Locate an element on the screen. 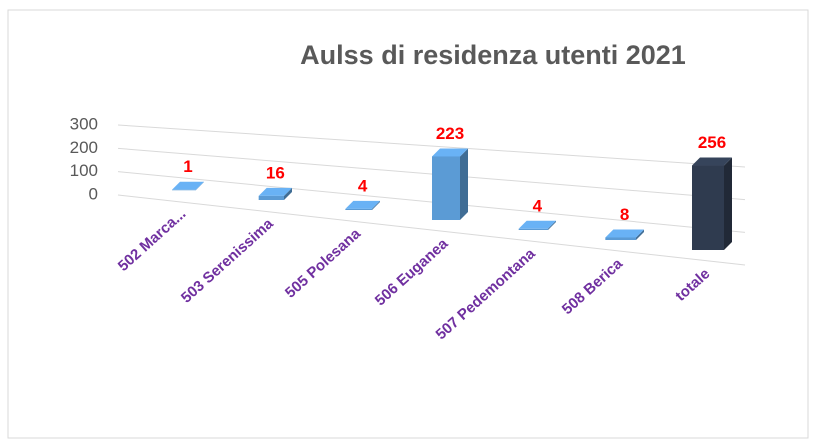 Image resolution: width=818 pixels, height=443 pixels. value-label: 1 is located at coordinates (187, 166).